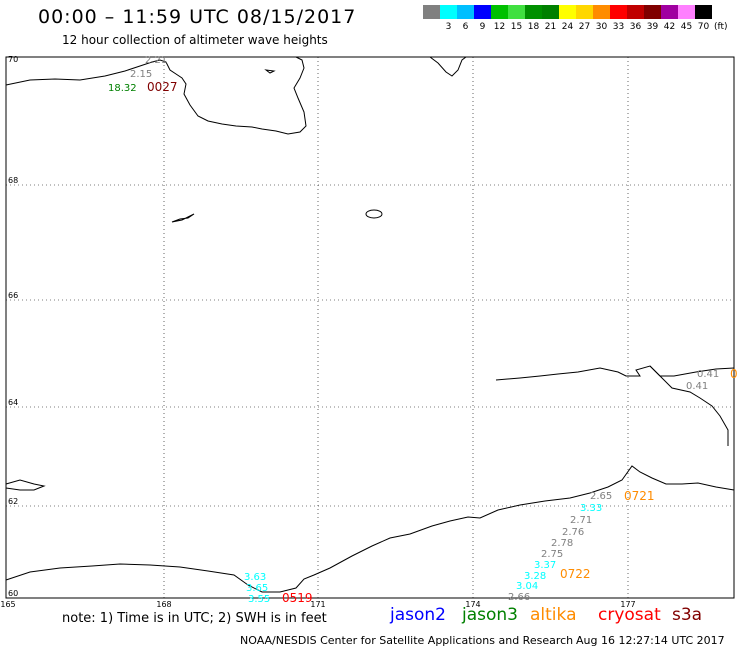 This screenshot has height=650, width=740. Describe the element at coordinates (270, 71) in the screenshot. I see `island-north-tiny` at that location.